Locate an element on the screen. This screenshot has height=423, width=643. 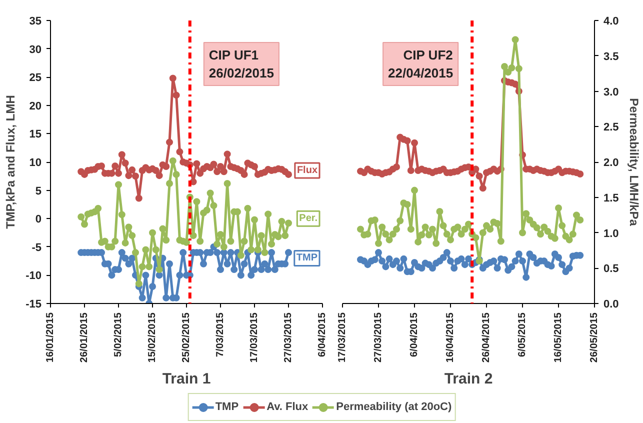
annotation: TMP is located at coordinates (307, 258).